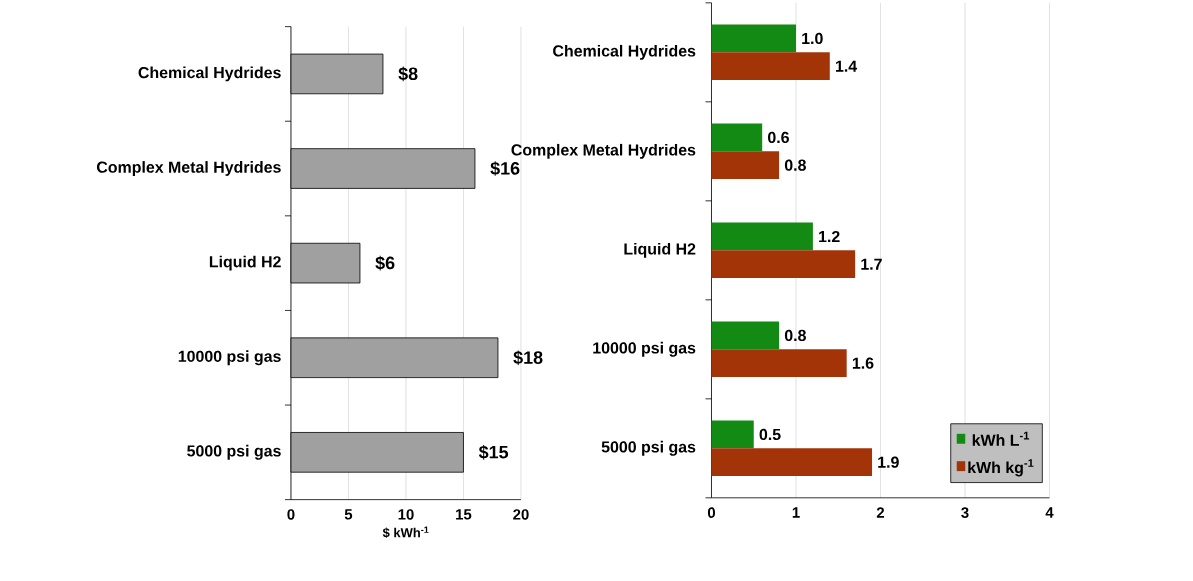 Image resolution: width=1193 pixels, height=581 pixels. What do you see at coordinates (871, 264) in the screenshot?
I see `data-label: 1.7` at bounding box center [871, 264].